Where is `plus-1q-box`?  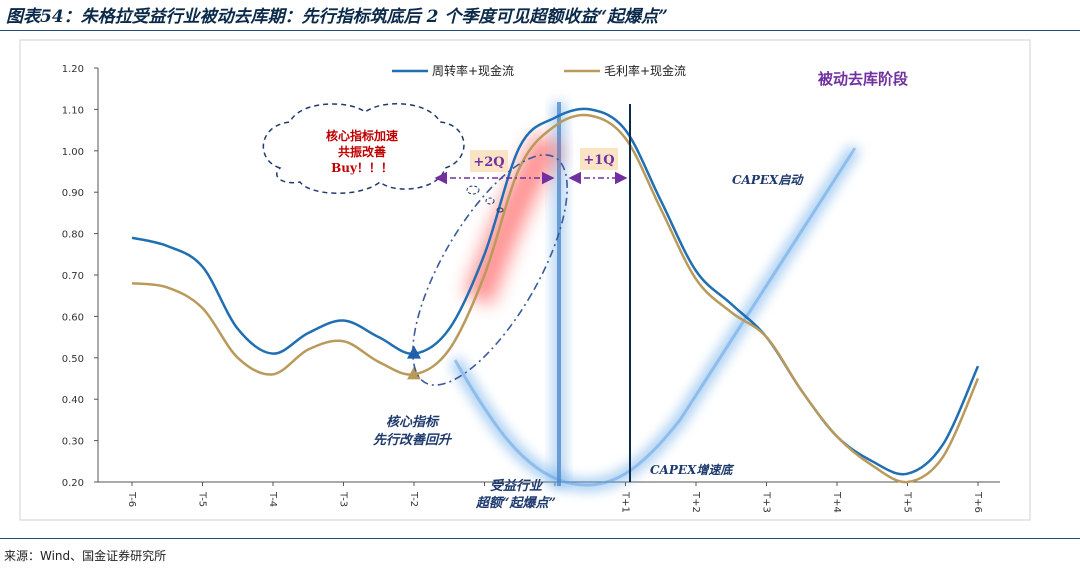
plus-1q-box is located at coordinates (599, 159).